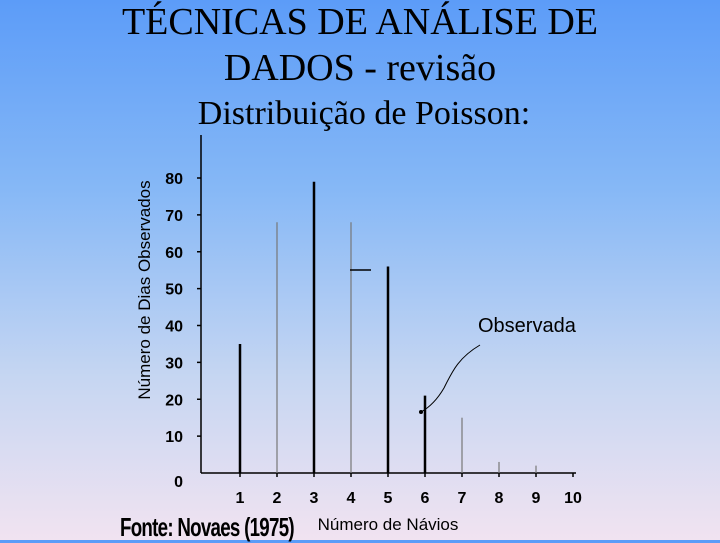 Image resolution: width=720 pixels, height=543 pixels. What do you see at coordinates (174, 327) in the screenshot?
I see `y-tick-label: 40` at bounding box center [174, 327].